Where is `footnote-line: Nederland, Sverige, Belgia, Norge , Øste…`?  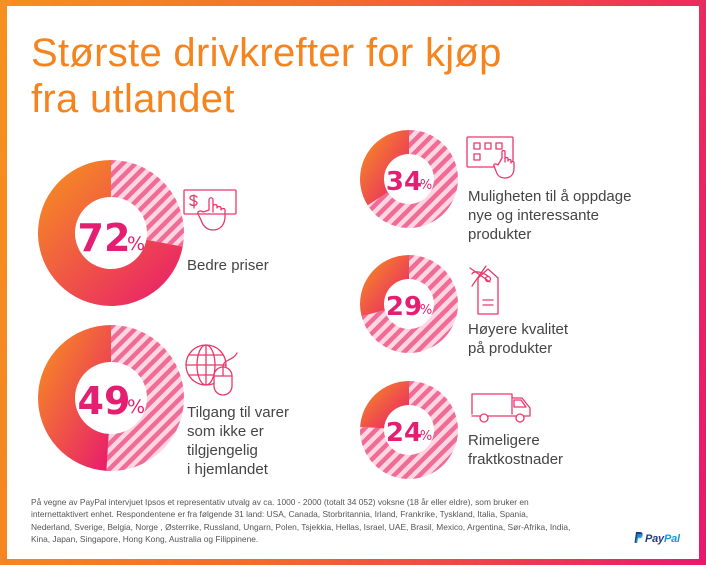
footnote-line: Nederland, Sverige, Belgia, Norge , Øste… is located at coordinates (301, 526).